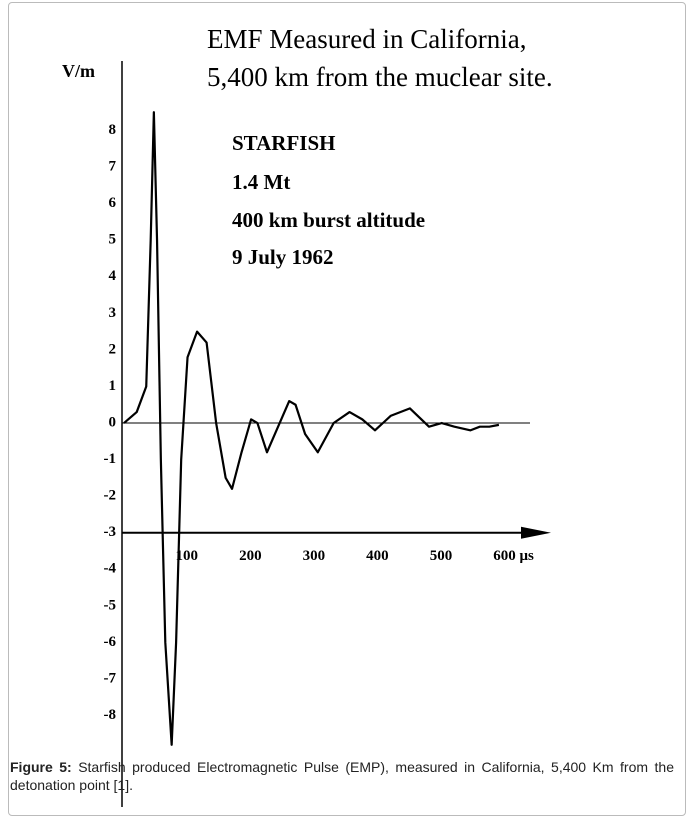  Describe the element at coordinates (110, 532) in the screenshot. I see `y-tick-label: -3` at that location.